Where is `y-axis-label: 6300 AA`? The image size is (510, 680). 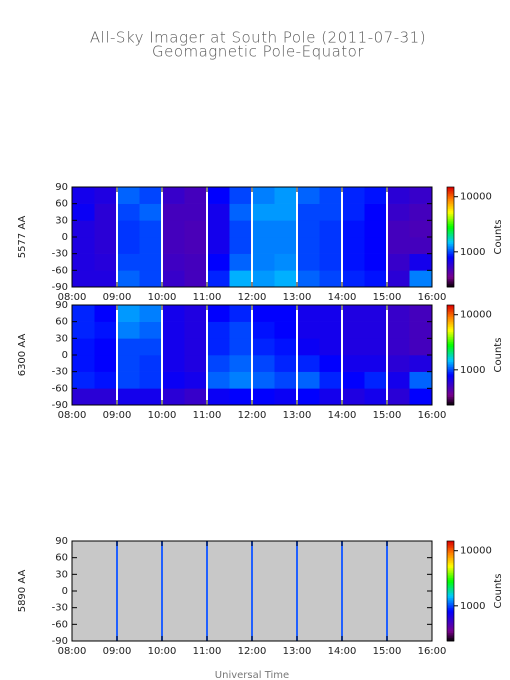
y-axis-label: 6300 AA is located at coordinates (22, 355).